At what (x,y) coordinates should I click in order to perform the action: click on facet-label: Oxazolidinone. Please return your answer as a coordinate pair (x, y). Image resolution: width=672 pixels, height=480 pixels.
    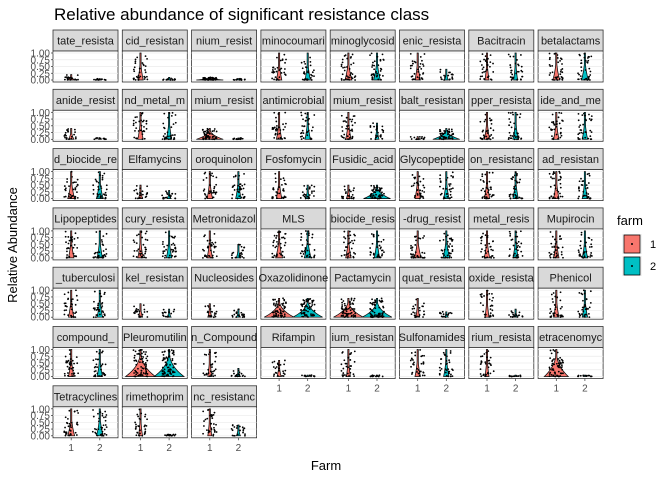
    Looking at the image, I should click on (294, 279).